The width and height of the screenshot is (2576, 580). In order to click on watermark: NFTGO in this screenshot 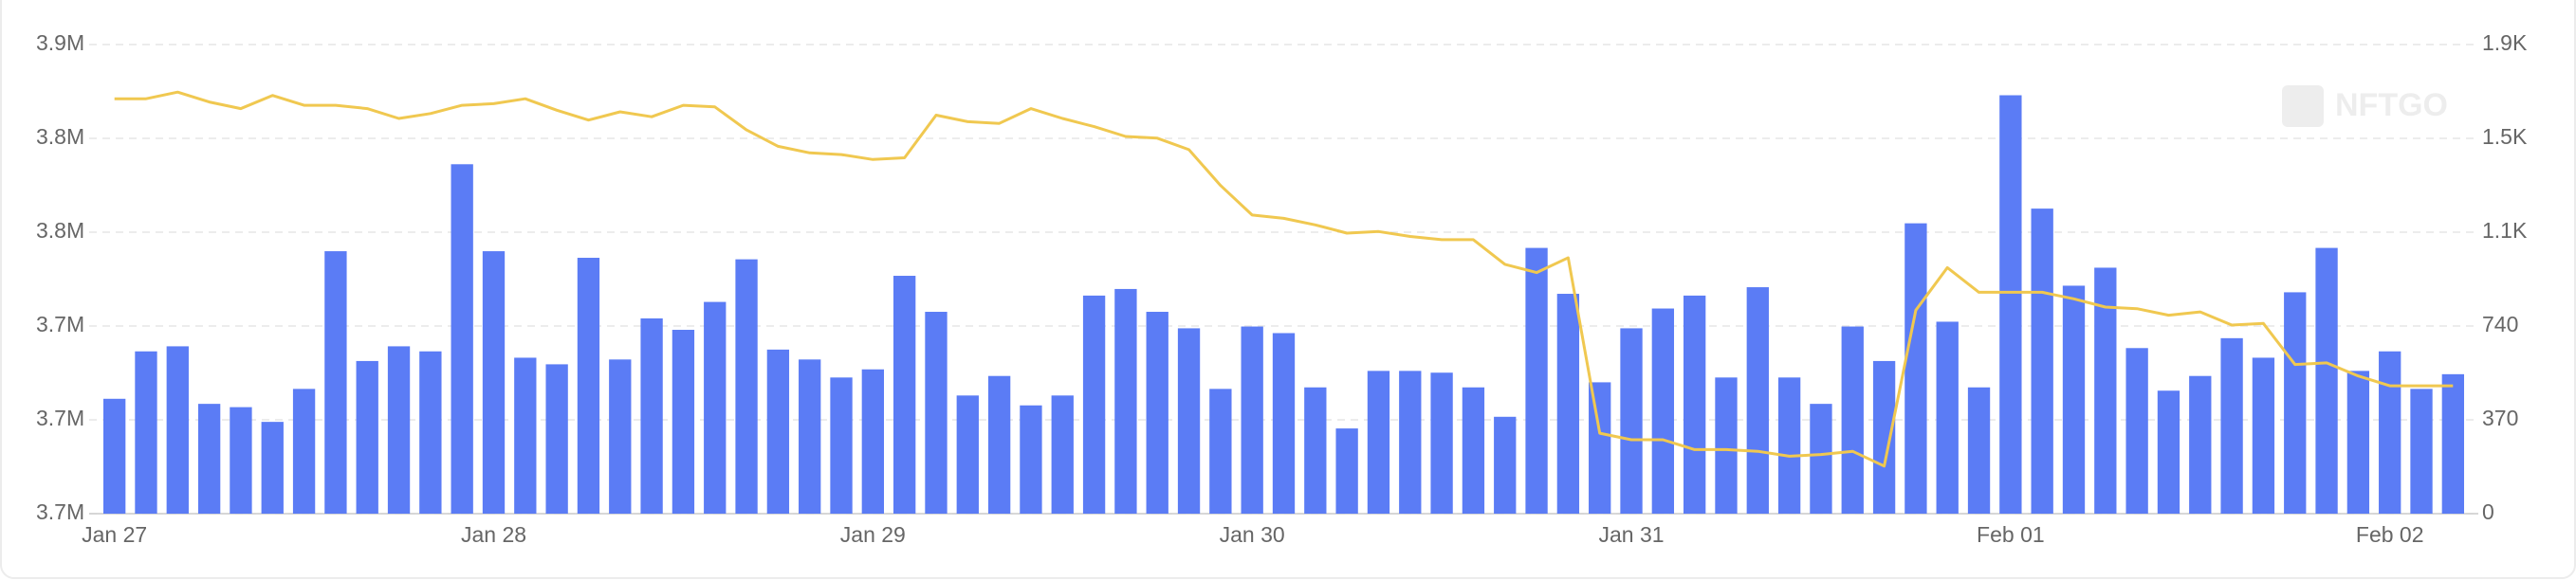, I will do `click(2365, 106)`.